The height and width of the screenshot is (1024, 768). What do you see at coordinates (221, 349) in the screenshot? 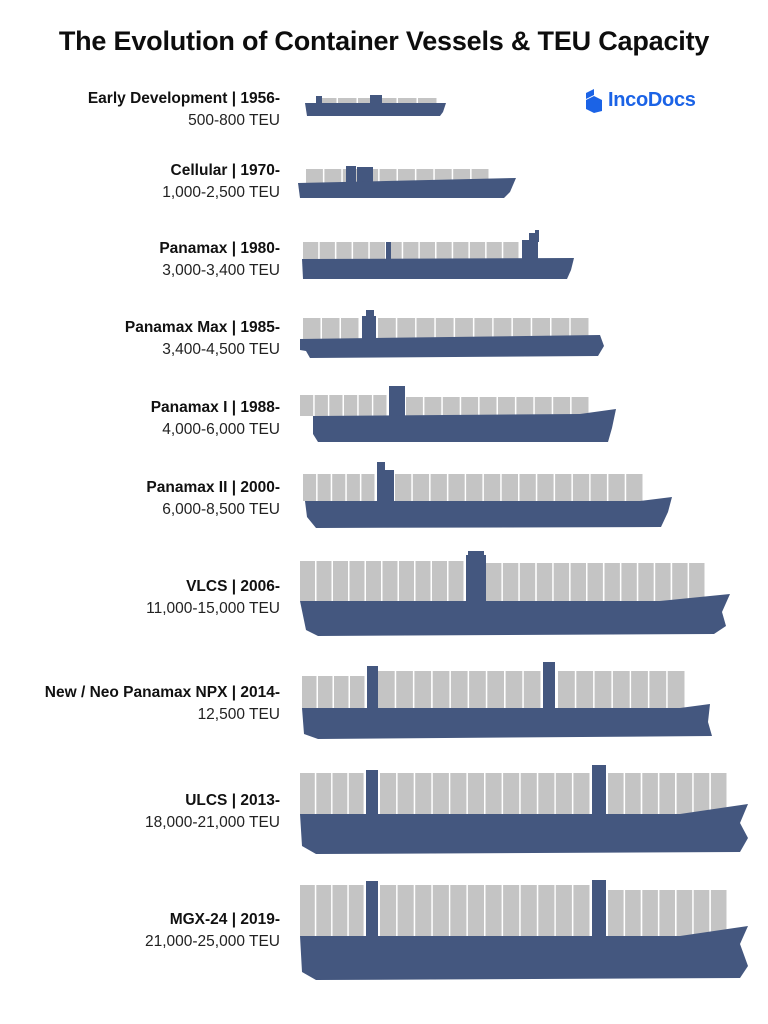
I see `vessel-teu: 3,400-4,500 TEU` at bounding box center [221, 349].